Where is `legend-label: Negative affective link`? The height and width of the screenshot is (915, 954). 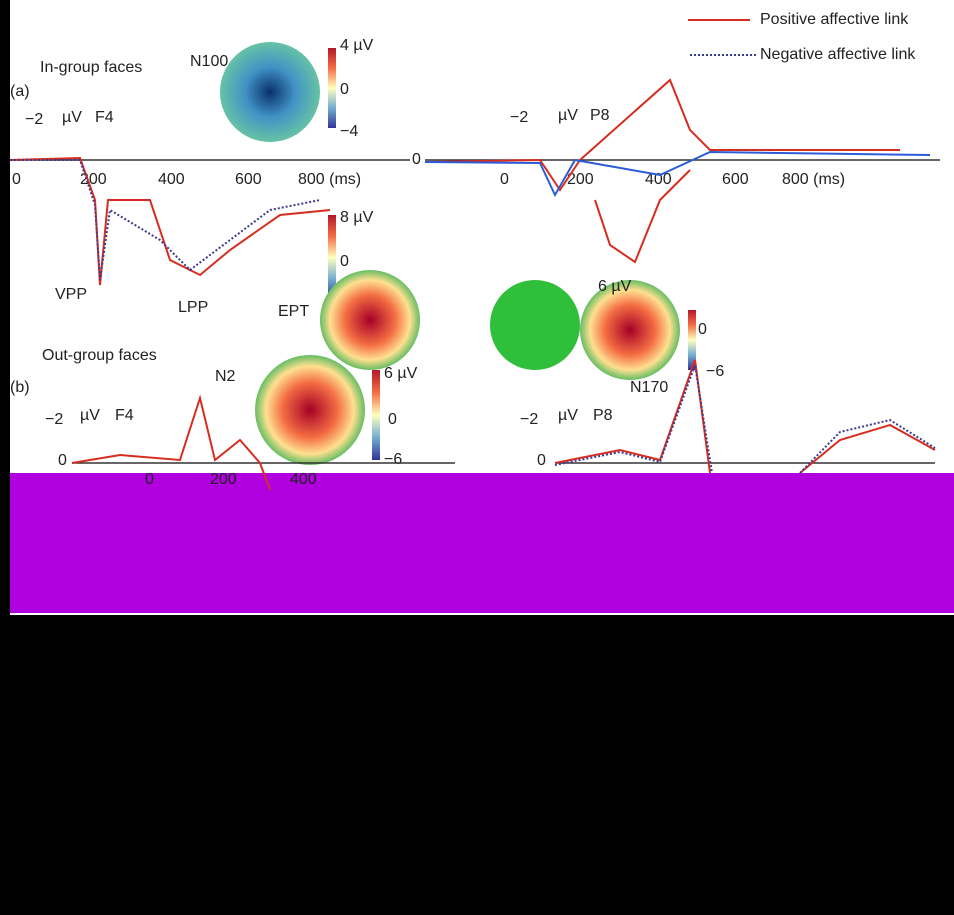 legend-label: Negative affective link is located at coordinates (838, 54).